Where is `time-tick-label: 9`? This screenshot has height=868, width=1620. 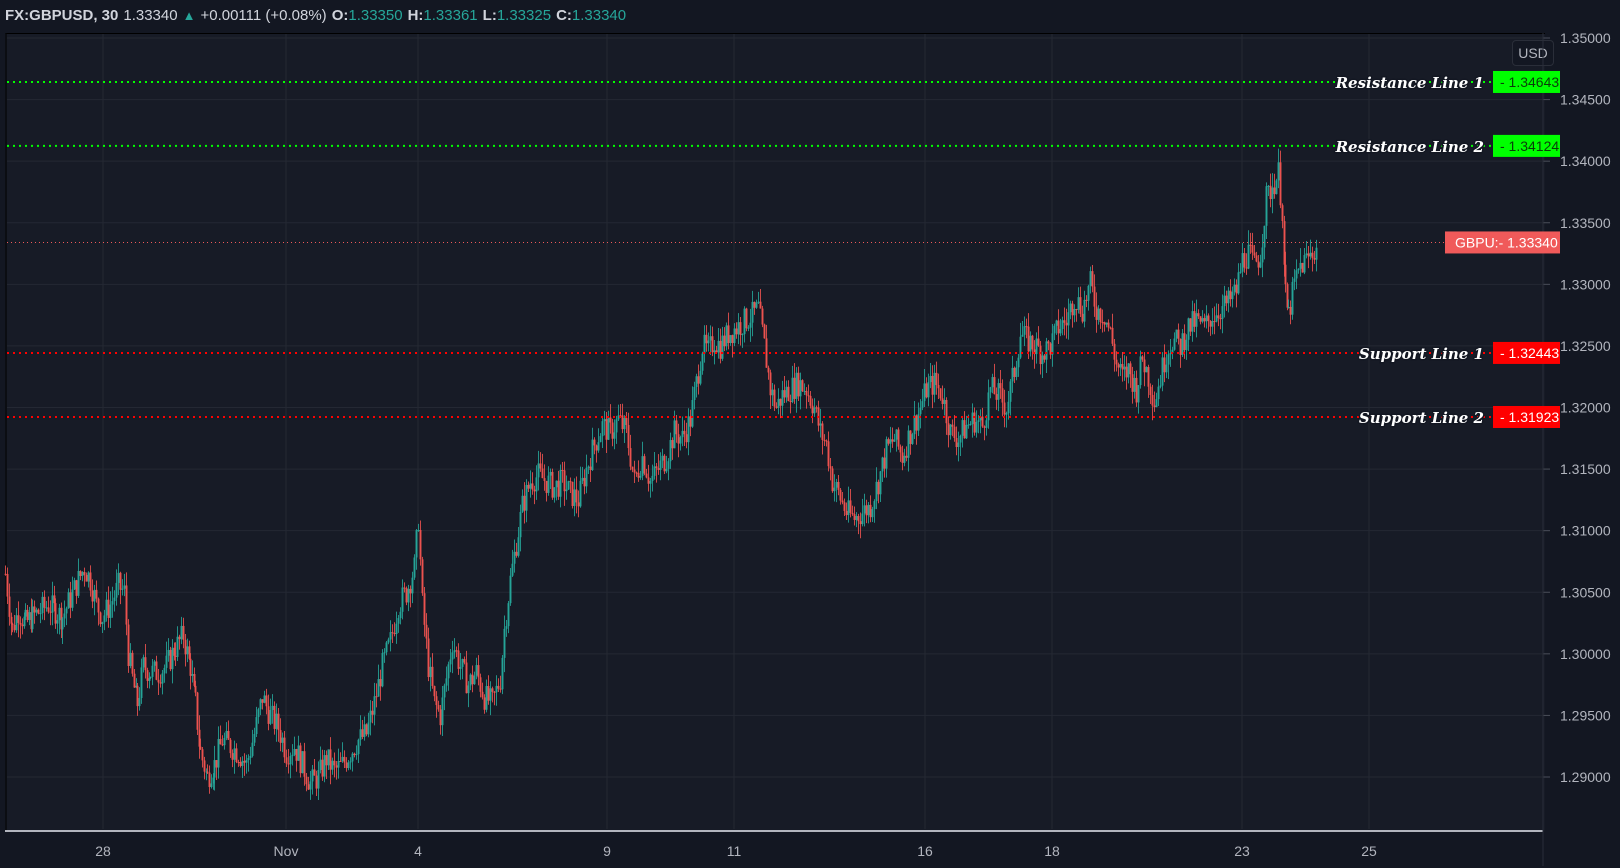 time-tick-label: 9 is located at coordinates (607, 851).